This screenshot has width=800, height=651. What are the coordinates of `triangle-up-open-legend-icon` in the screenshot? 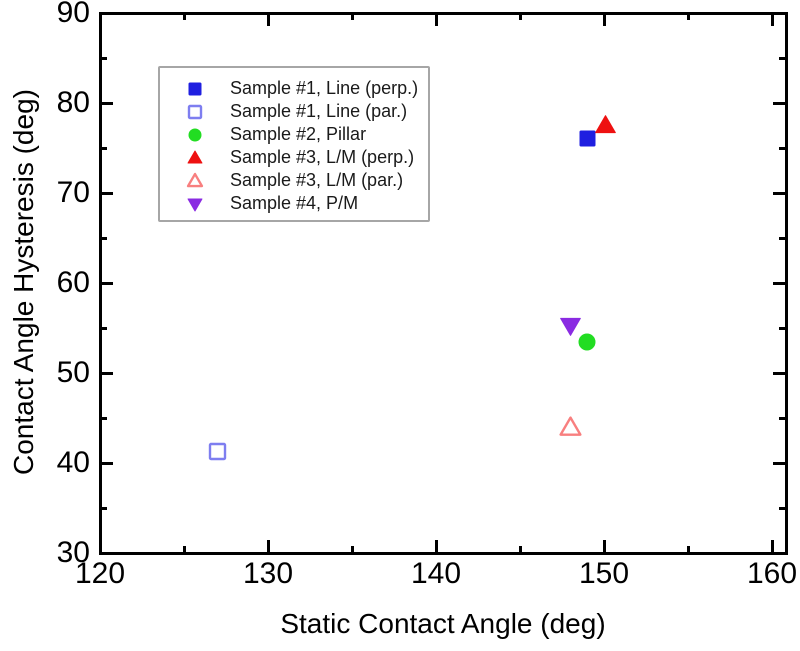 It's located at (195, 181).